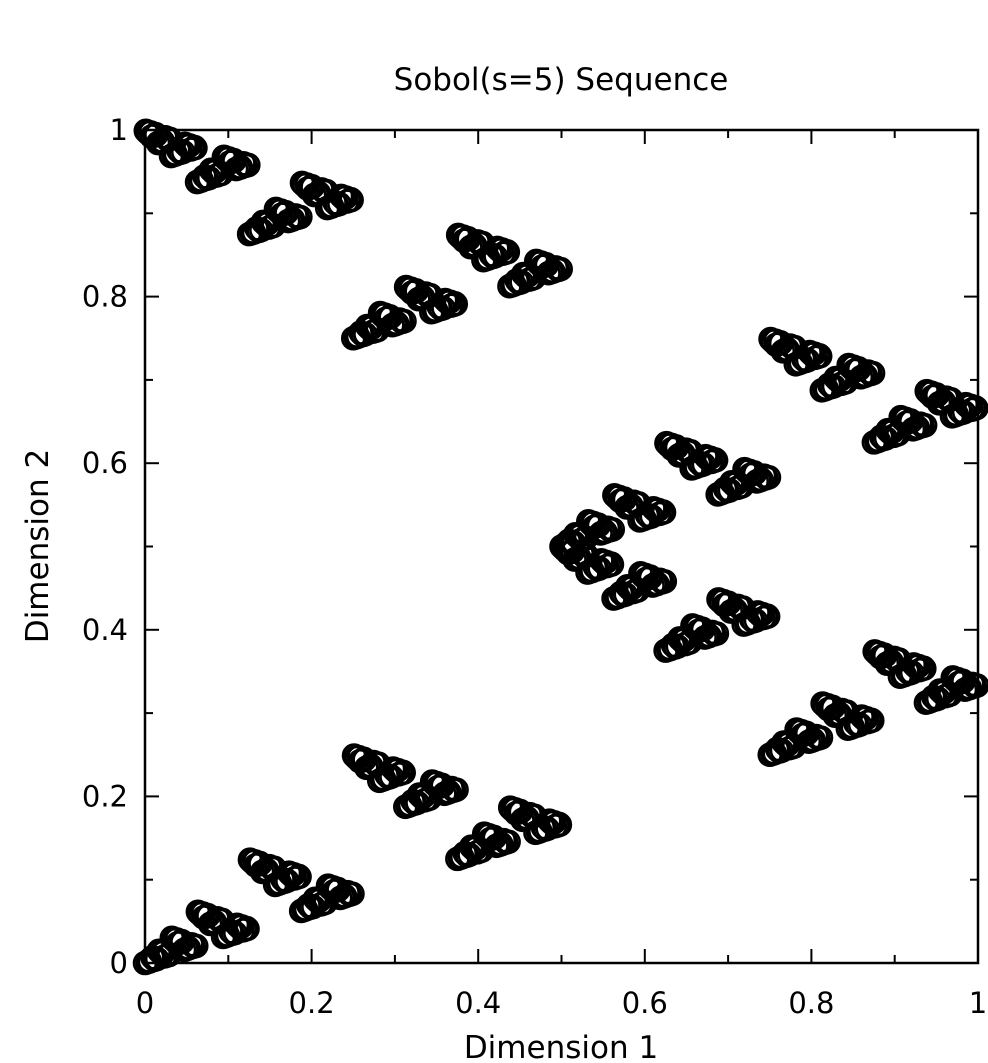  I want to click on x-tick-label: 0.8, so click(811, 1003).